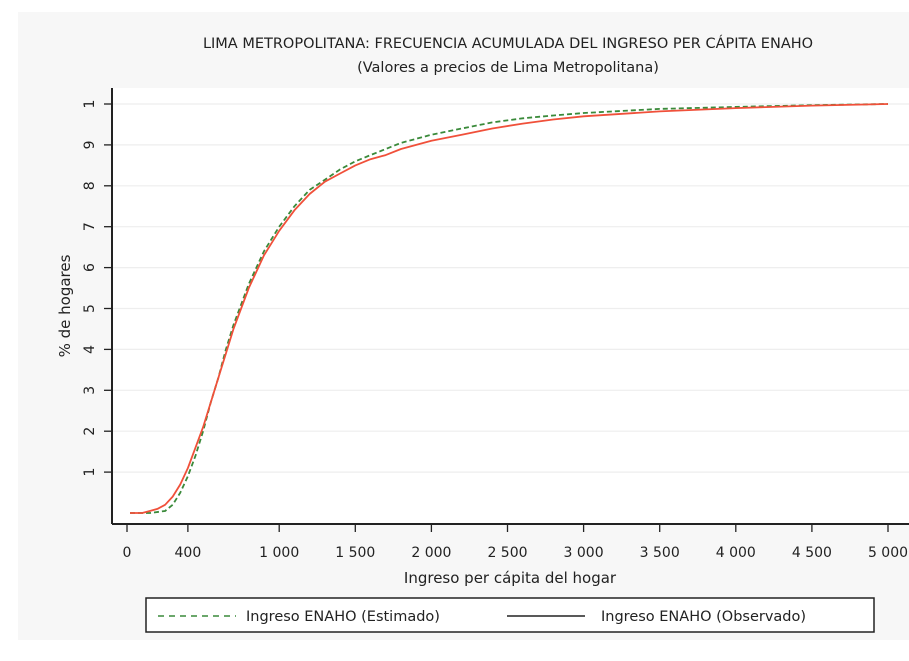  Describe the element at coordinates (65, 305) in the screenshot. I see `y-axis-title: % de hogares` at that location.